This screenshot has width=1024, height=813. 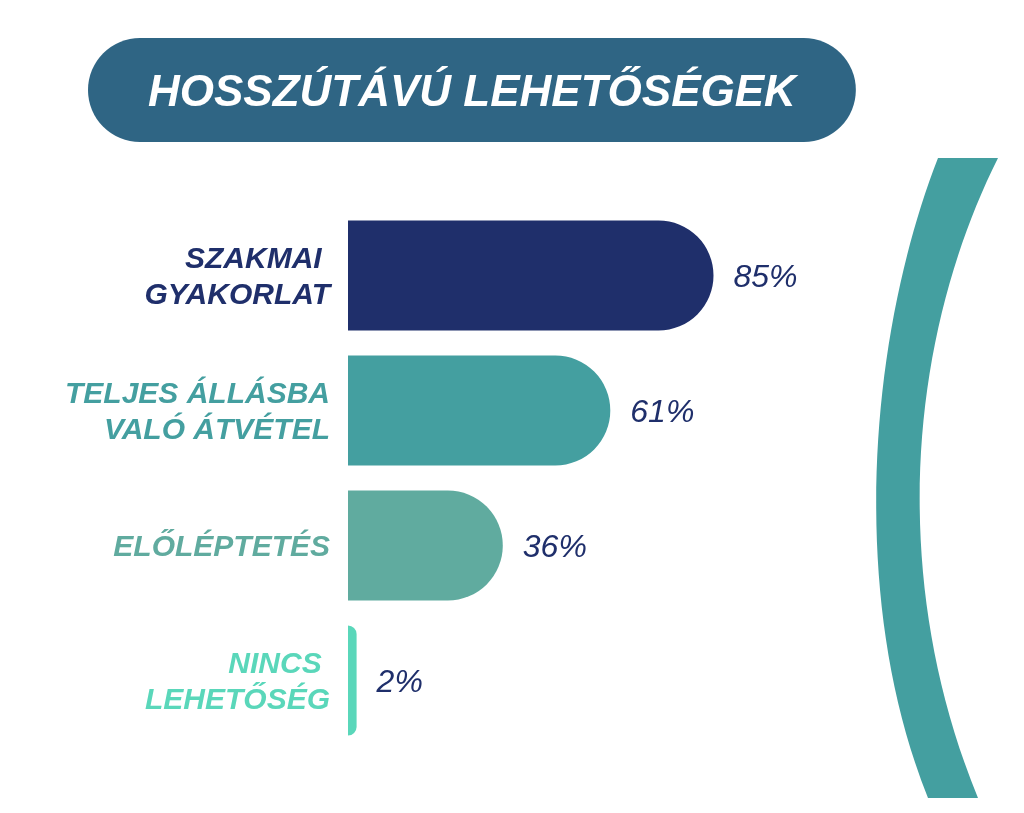 What do you see at coordinates (554, 545) in the screenshot?
I see `data-label: 36%` at bounding box center [554, 545].